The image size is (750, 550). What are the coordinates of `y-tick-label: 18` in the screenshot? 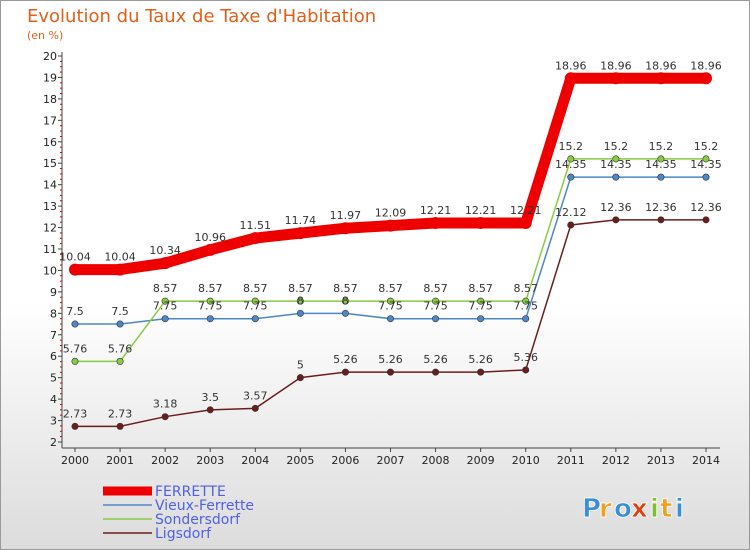 It's located at (50, 99).